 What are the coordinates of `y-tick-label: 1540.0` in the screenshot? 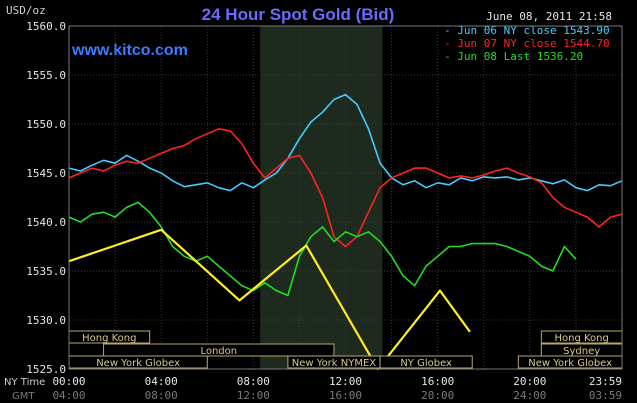 It's located at (46, 222).